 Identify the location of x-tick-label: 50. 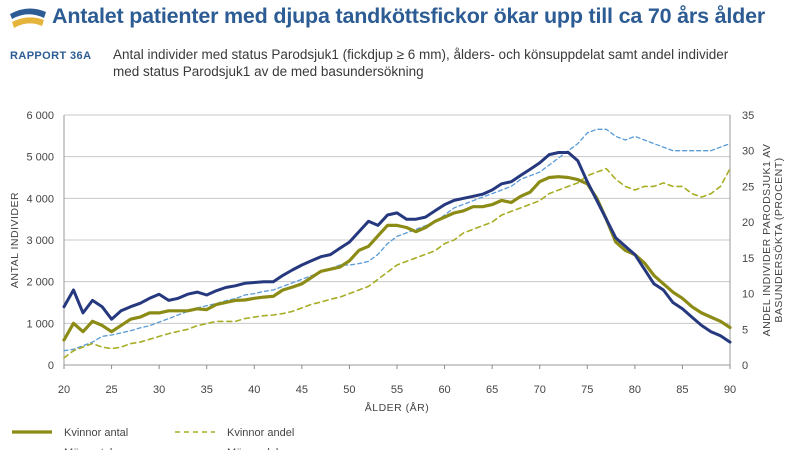
(349, 390).